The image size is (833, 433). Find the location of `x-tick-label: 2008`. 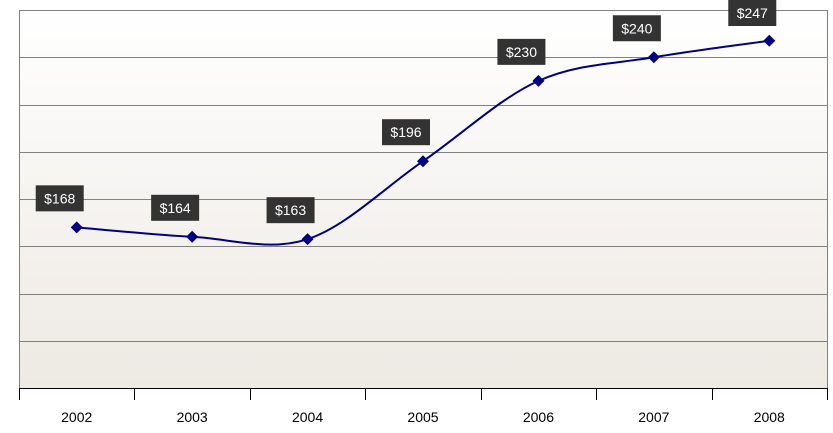

x-tick-label: 2008 is located at coordinates (769, 417).